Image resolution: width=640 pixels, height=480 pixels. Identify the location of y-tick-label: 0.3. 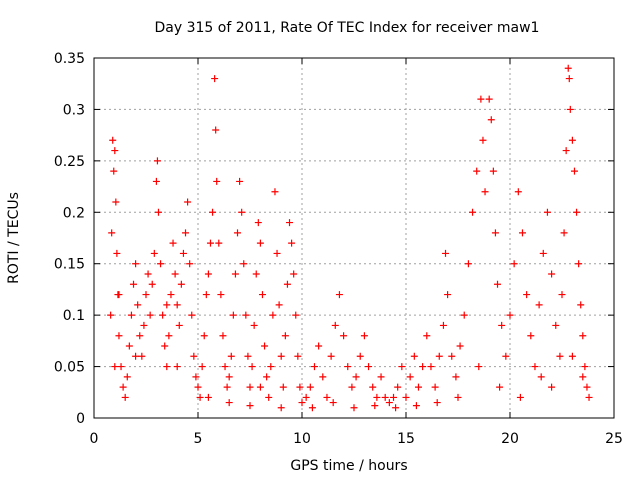
(74, 110).